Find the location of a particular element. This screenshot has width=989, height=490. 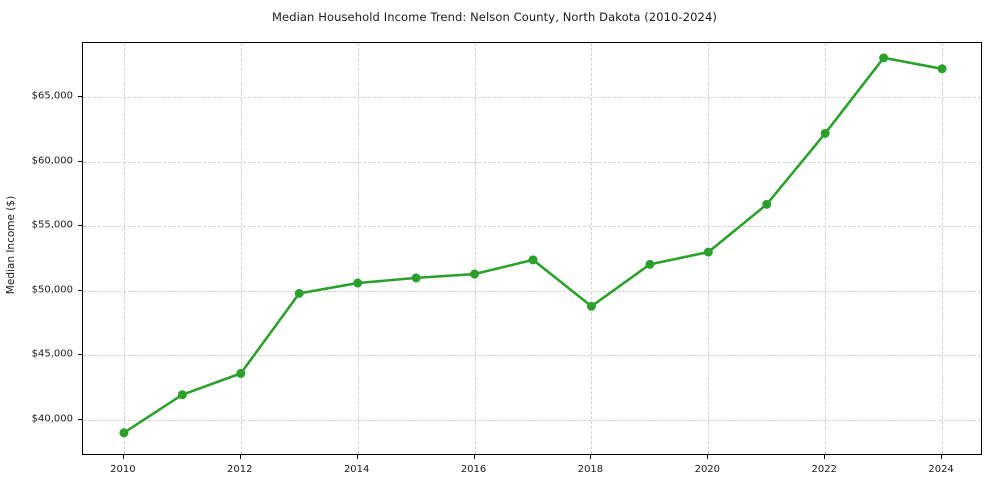

x-axis-tick-label: 2016 is located at coordinates (473, 469).